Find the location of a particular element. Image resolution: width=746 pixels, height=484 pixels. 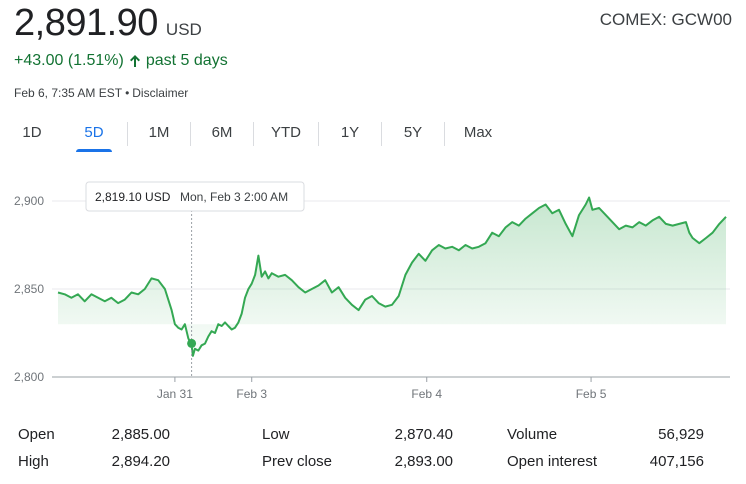

tab-1d: 1D is located at coordinates (32, 132).